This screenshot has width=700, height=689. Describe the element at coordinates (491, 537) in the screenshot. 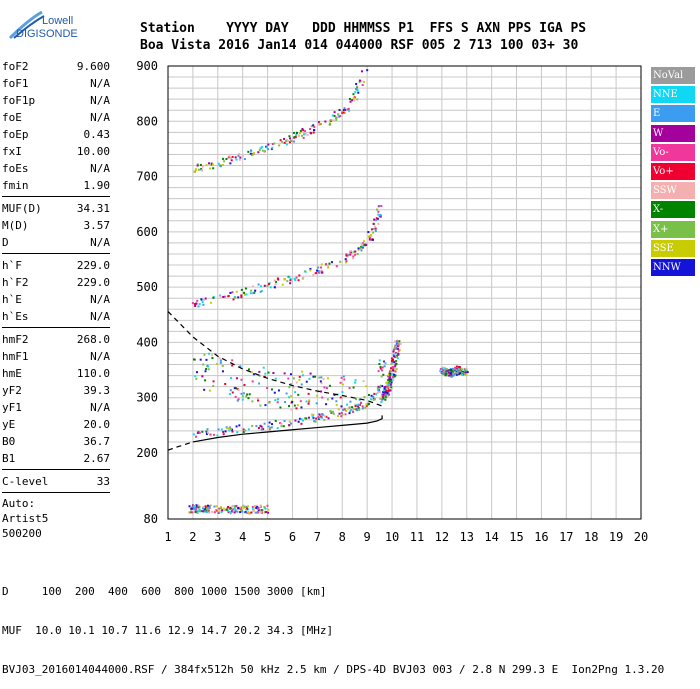

I see `x-tick-label: 14` at that location.